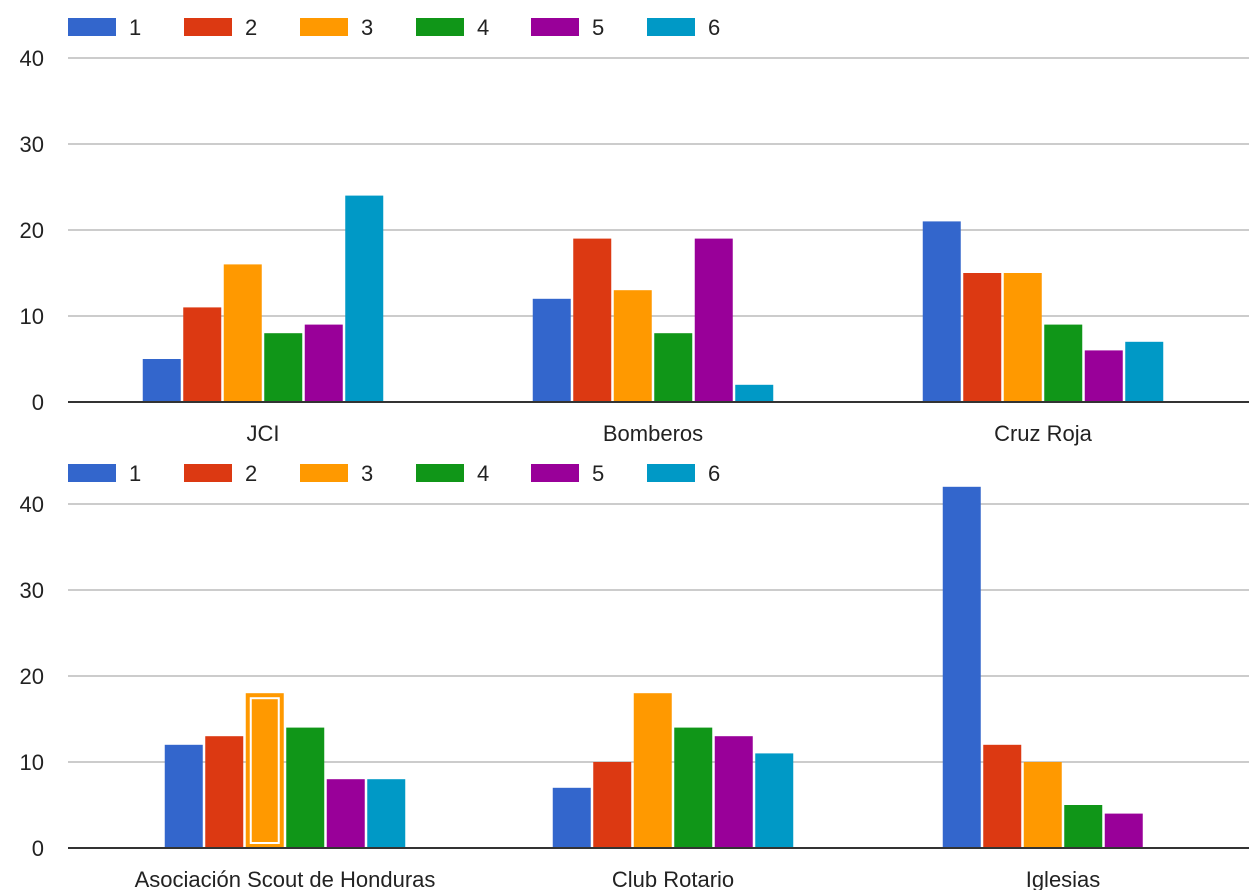 The height and width of the screenshot is (890, 1249). I want to click on category-label: Club Rotario, so click(673, 878).